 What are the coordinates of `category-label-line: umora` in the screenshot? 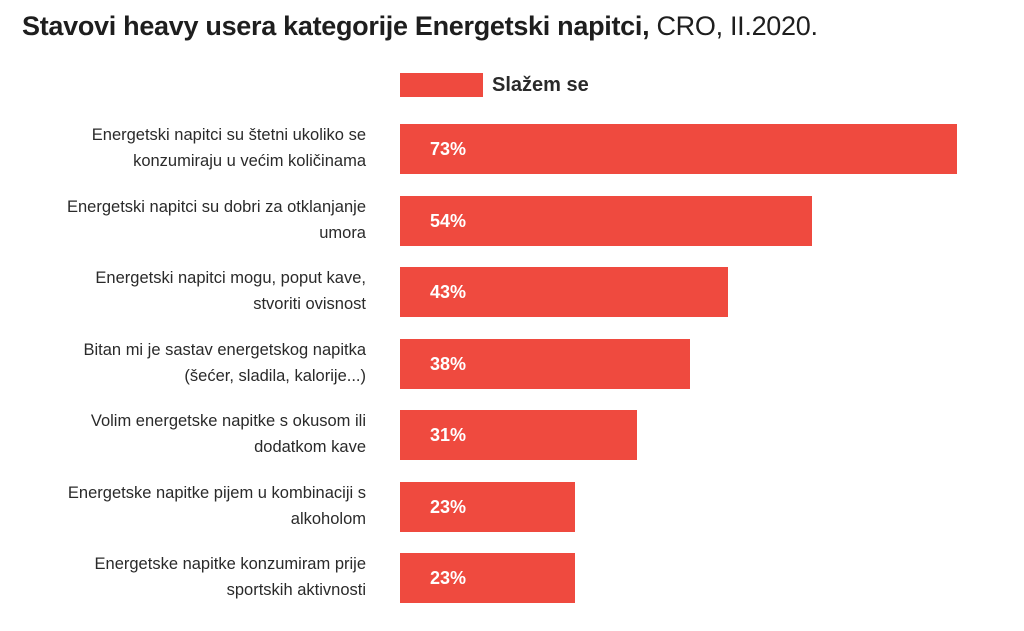 It's located at (342, 232).